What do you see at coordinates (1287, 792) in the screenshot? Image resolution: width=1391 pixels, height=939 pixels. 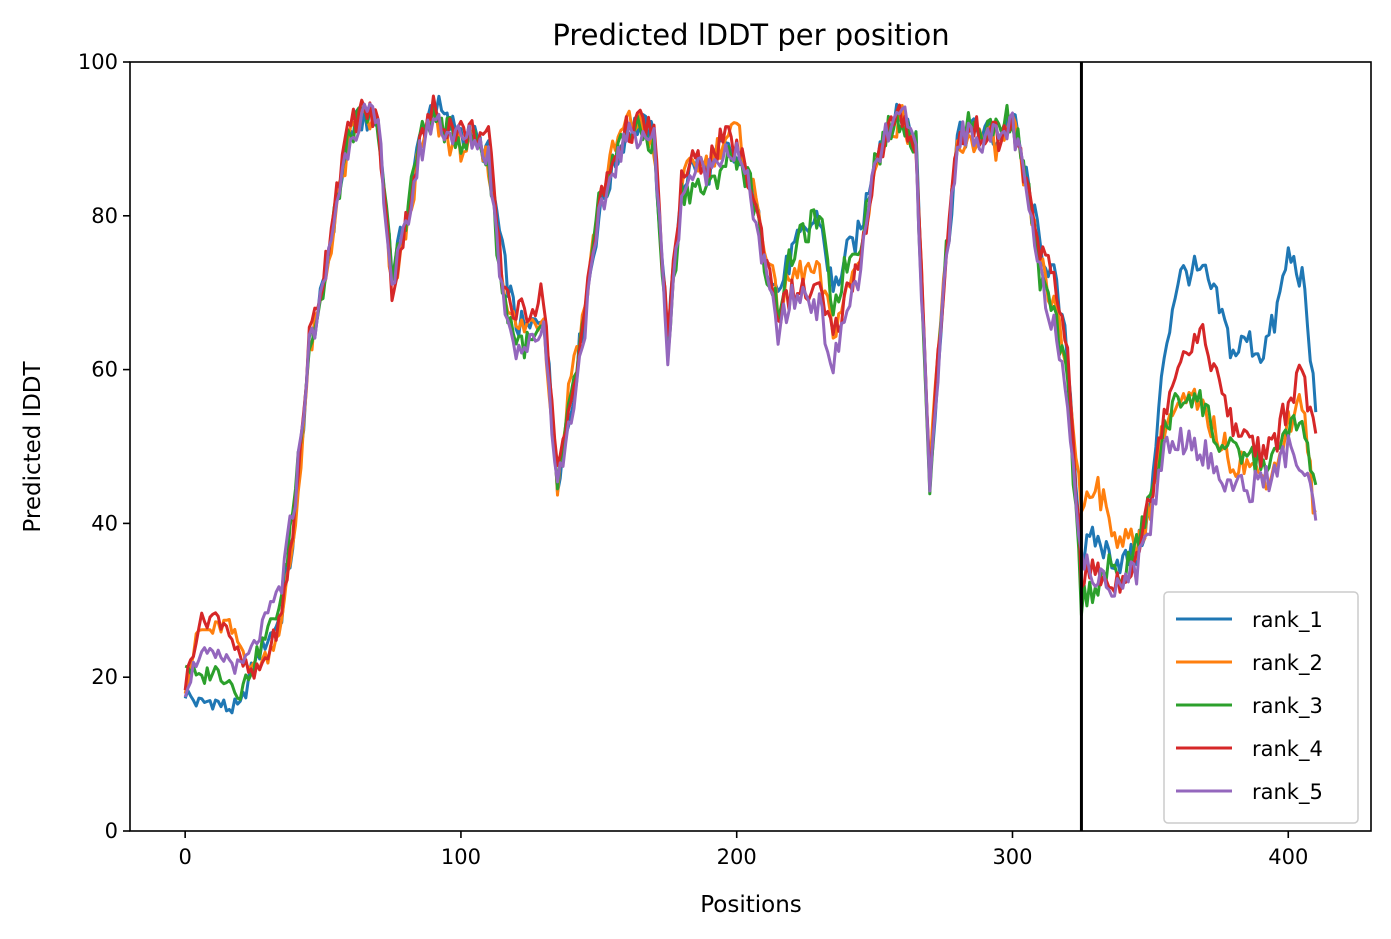 I see `legend-label-rank_5: rank_5` at bounding box center [1287, 792].